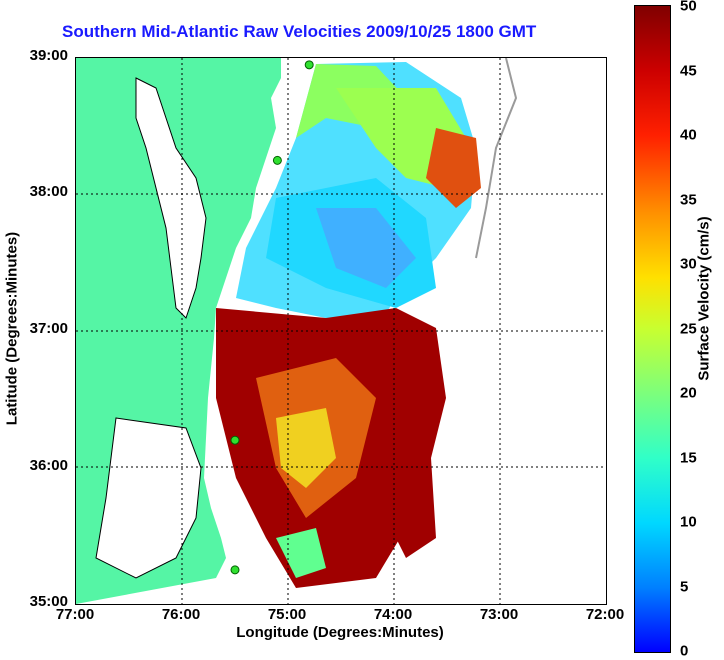  What do you see at coordinates (301, 553) in the screenshot?
I see `velocity-region-south-green` at bounding box center [301, 553].